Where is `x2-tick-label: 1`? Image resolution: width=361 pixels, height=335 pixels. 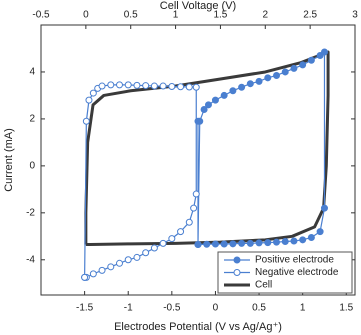
x2-tick-label: 1 is located at coordinates (176, 15).